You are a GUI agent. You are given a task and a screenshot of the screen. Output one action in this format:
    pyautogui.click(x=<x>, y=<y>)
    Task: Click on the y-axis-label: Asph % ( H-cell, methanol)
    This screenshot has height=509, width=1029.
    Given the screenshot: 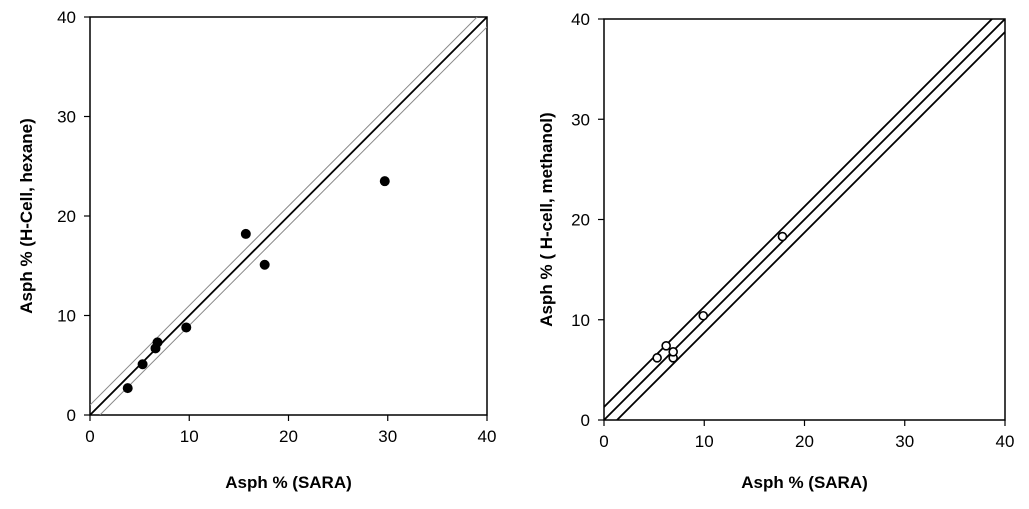 What is the action you would take?
    pyautogui.click(x=546, y=219)
    